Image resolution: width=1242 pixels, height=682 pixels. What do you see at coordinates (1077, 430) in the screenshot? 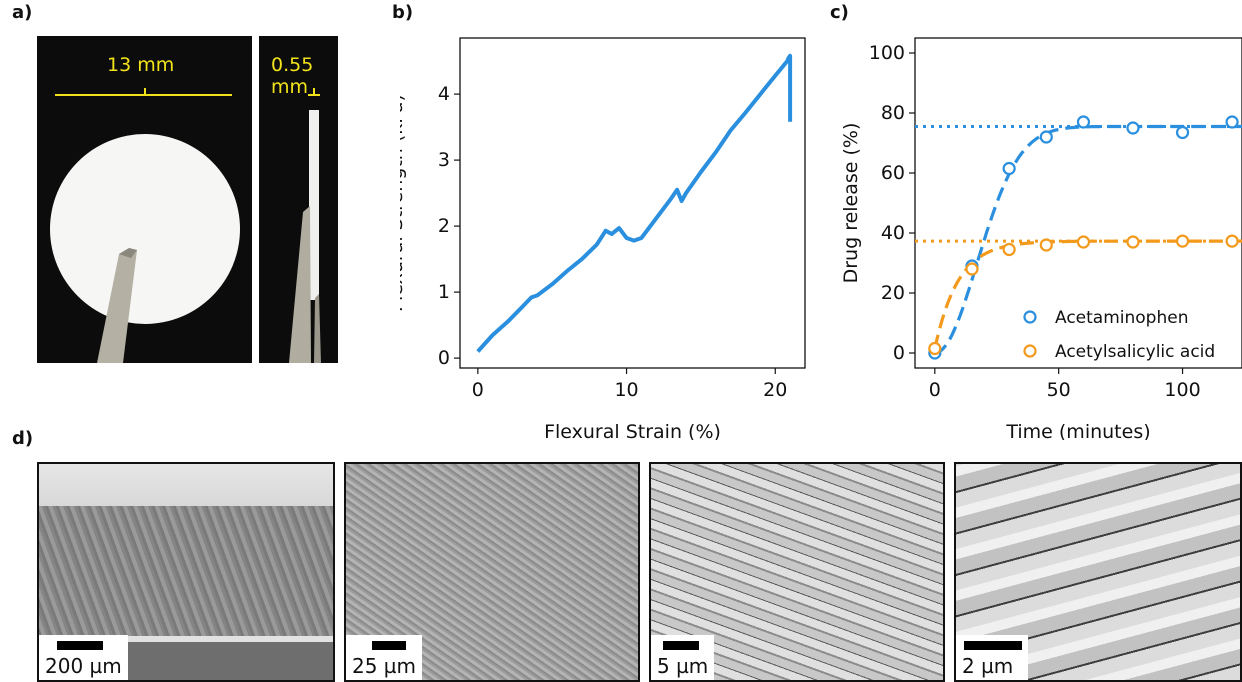
I see `release-xlabel: Time (minutes)` at bounding box center [1077, 430].